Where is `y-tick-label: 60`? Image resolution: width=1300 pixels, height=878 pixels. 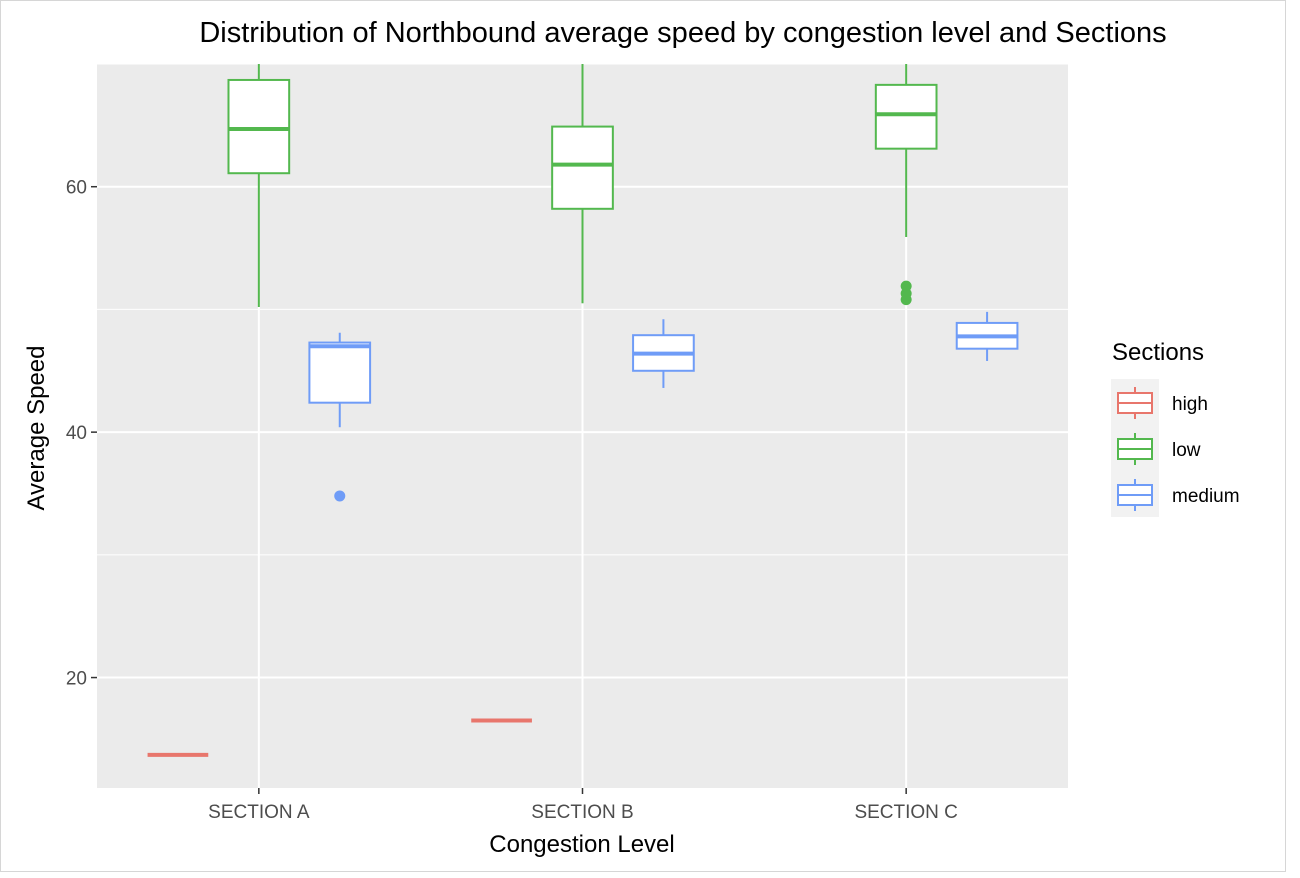 y-tick-label: 60 is located at coordinates (76, 188).